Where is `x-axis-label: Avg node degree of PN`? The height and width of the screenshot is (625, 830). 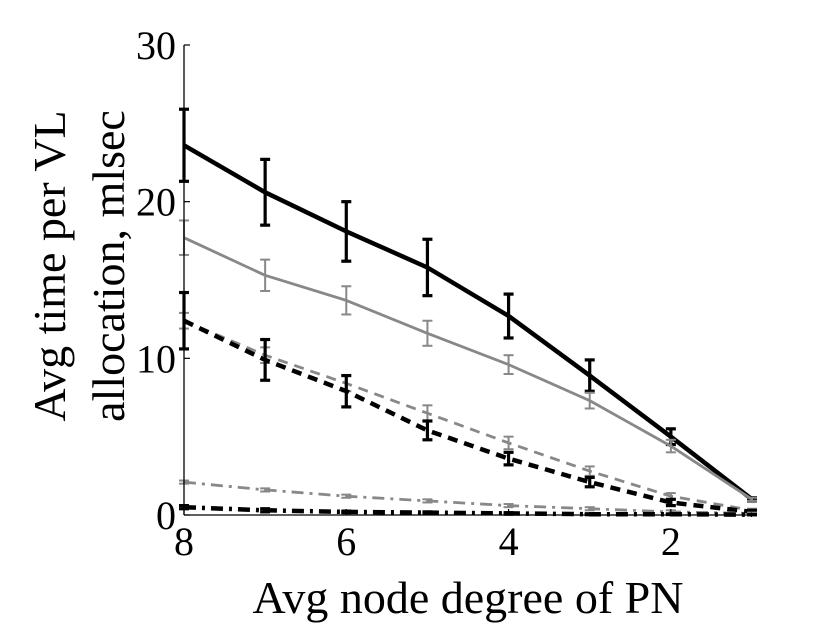 x-axis-label: Avg node degree of PN is located at coordinates (468, 597).